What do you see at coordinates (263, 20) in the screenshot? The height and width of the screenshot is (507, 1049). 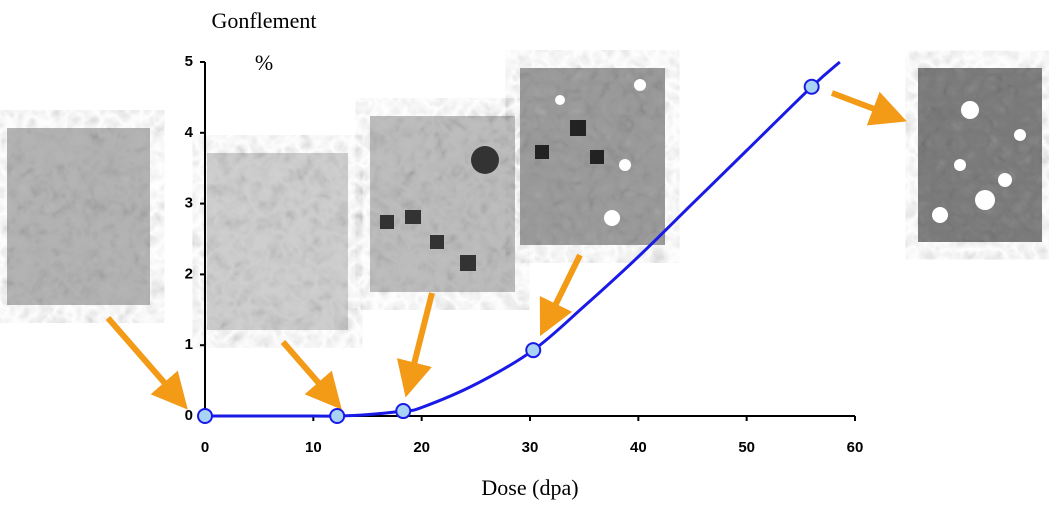 I see `y-axis-title: Gonflement` at bounding box center [263, 20].